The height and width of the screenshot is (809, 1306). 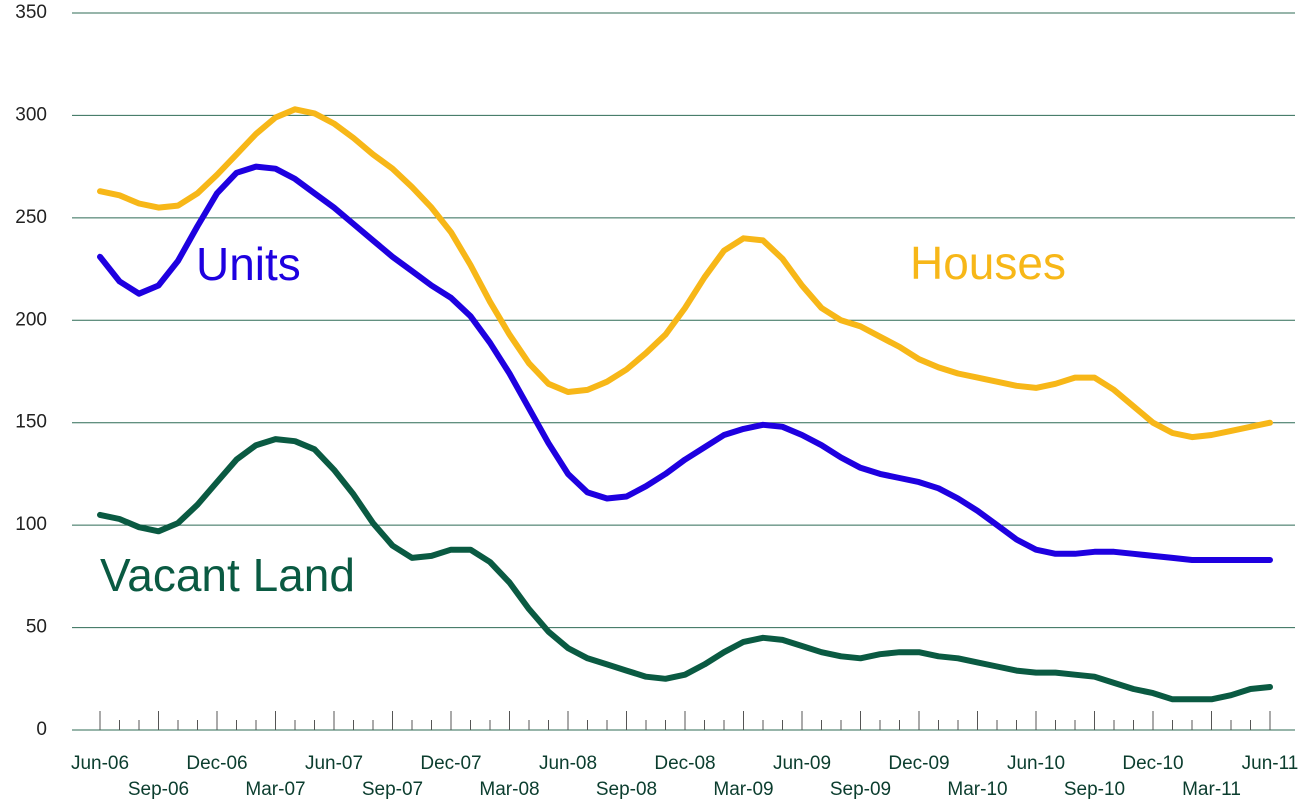 What do you see at coordinates (41, 729) in the screenshot?
I see `y-tick-label: 0` at bounding box center [41, 729].